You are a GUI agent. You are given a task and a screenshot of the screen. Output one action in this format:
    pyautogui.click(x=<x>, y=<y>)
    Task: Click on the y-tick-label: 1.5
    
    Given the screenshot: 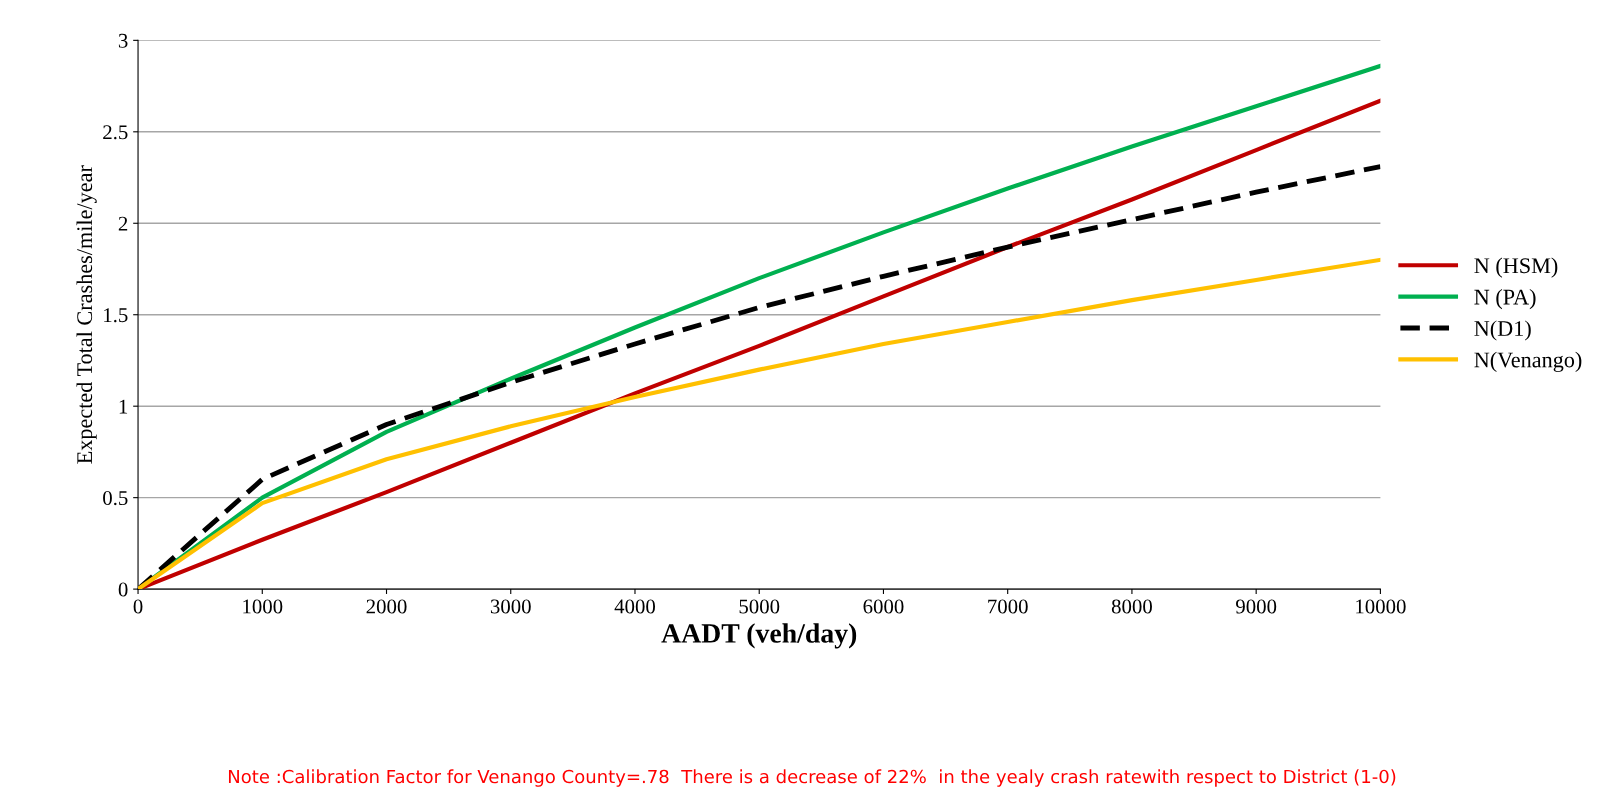 What is the action you would take?
    pyautogui.click(x=116, y=315)
    